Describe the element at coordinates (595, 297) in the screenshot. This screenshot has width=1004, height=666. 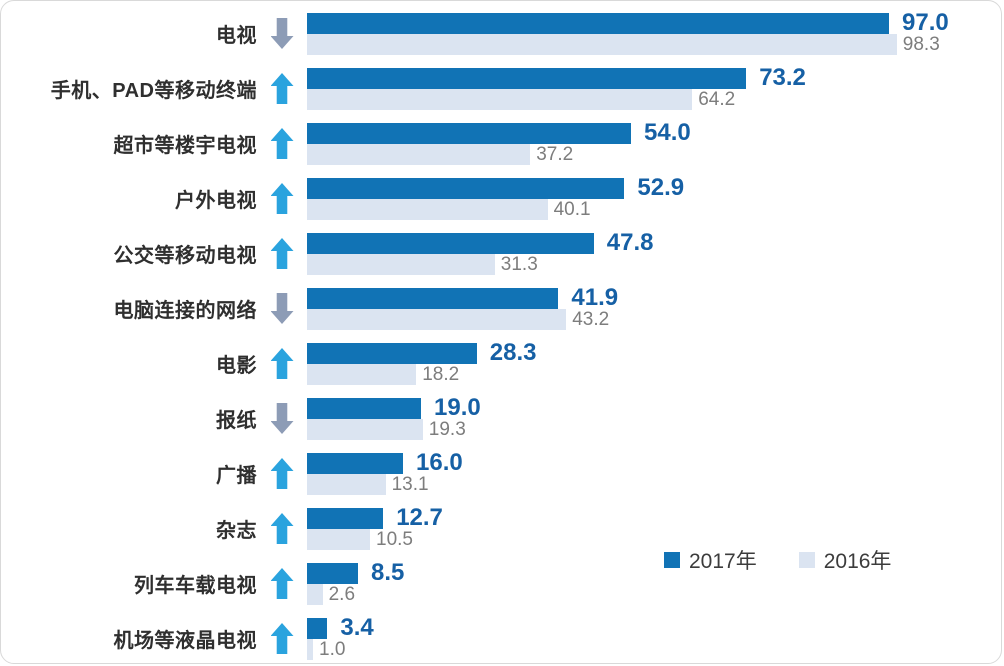
I see `value-label-2017: 41.9` at that location.